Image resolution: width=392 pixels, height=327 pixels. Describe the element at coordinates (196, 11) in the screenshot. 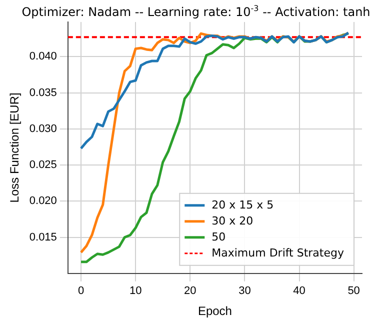

I see `chart-title: Optimizer: Nadam -- Learning rate: 10$^{-3}$ -- Activation: tanh` at that location.